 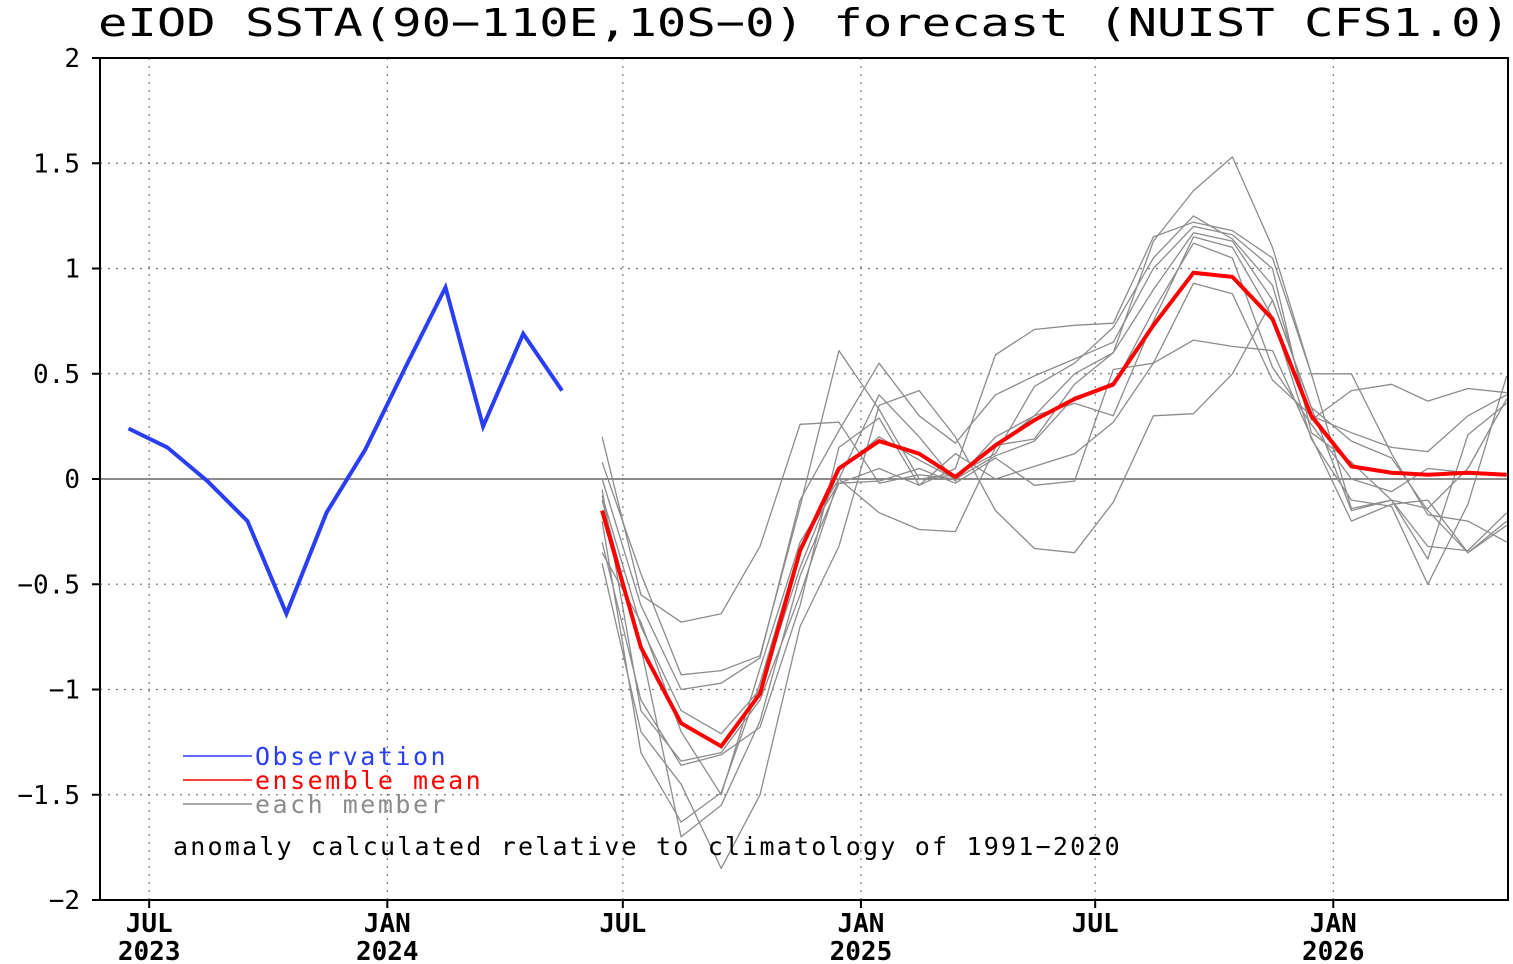 What do you see at coordinates (56, 164) in the screenshot?
I see `y-tick-label: 1.5` at bounding box center [56, 164].